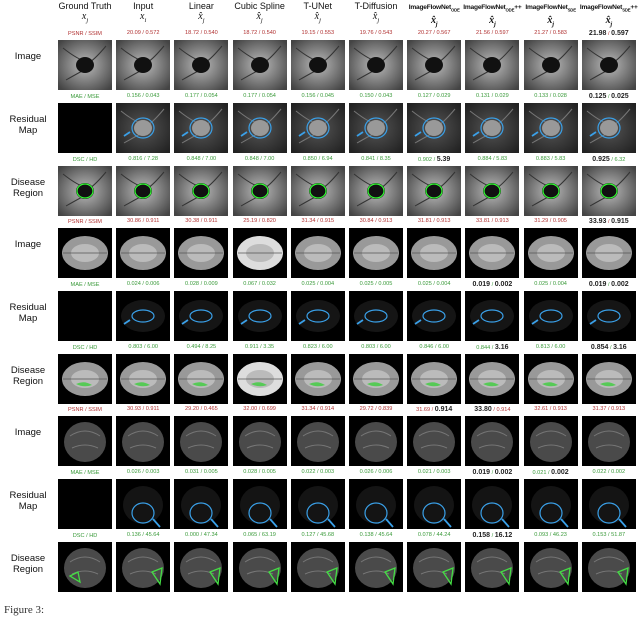 Image resolution: width=640 pixels, height=620 pixels. I want to click on metric-value: 0.133 / 0.028, so click(551, 96).